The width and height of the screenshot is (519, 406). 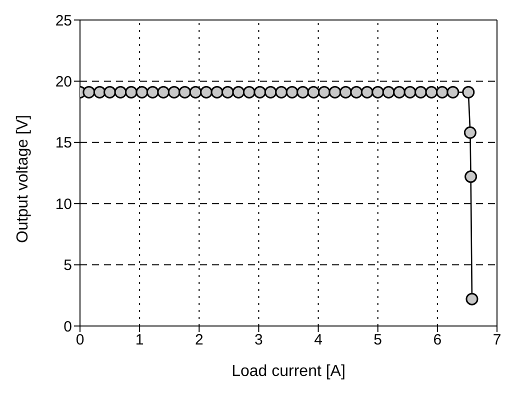 What do you see at coordinates (437, 340) in the screenshot?
I see `x-tick-label: 6` at bounding box center [437, 340].